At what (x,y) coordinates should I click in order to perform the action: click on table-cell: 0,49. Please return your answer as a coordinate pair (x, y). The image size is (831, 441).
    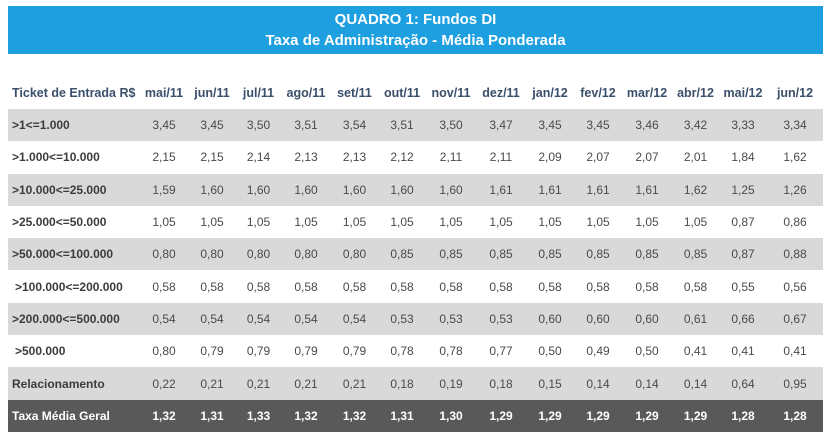
    Looking at the image, I should click on (598, 351).